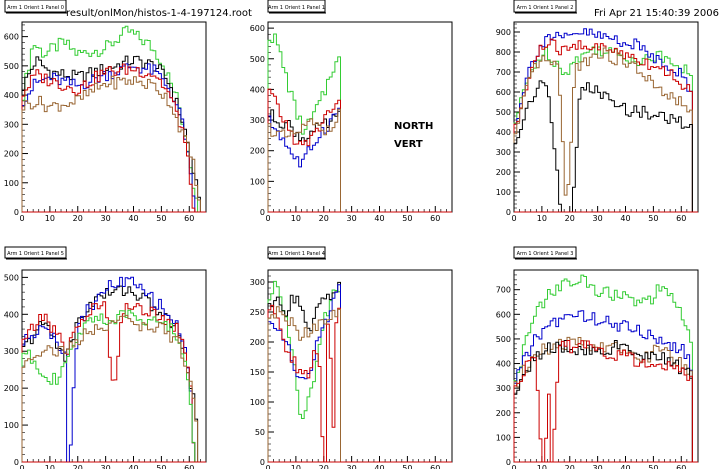 The height and width of the screenshot is (469, 721). Describe the element at coordinates (545, 254) in the screenshot. I see `panel-title-text: Arm 1 Orient 1 Panel 3` at that location.